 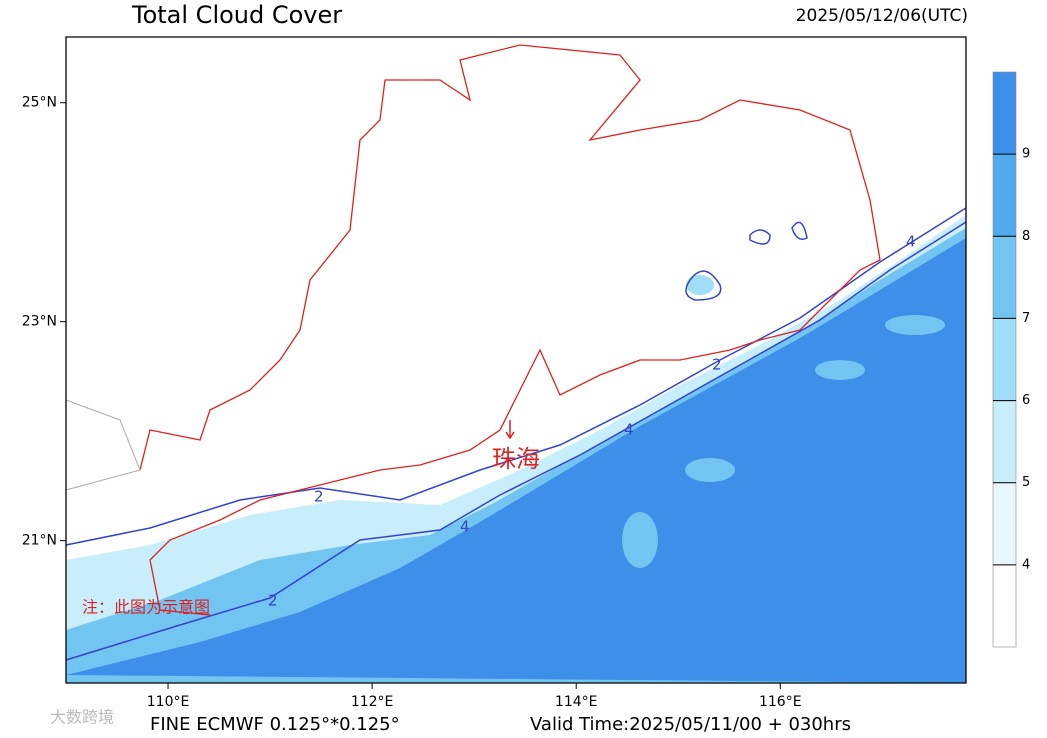 I want to click on lon-tick-label: 112°E, so click(x=372, y=702).